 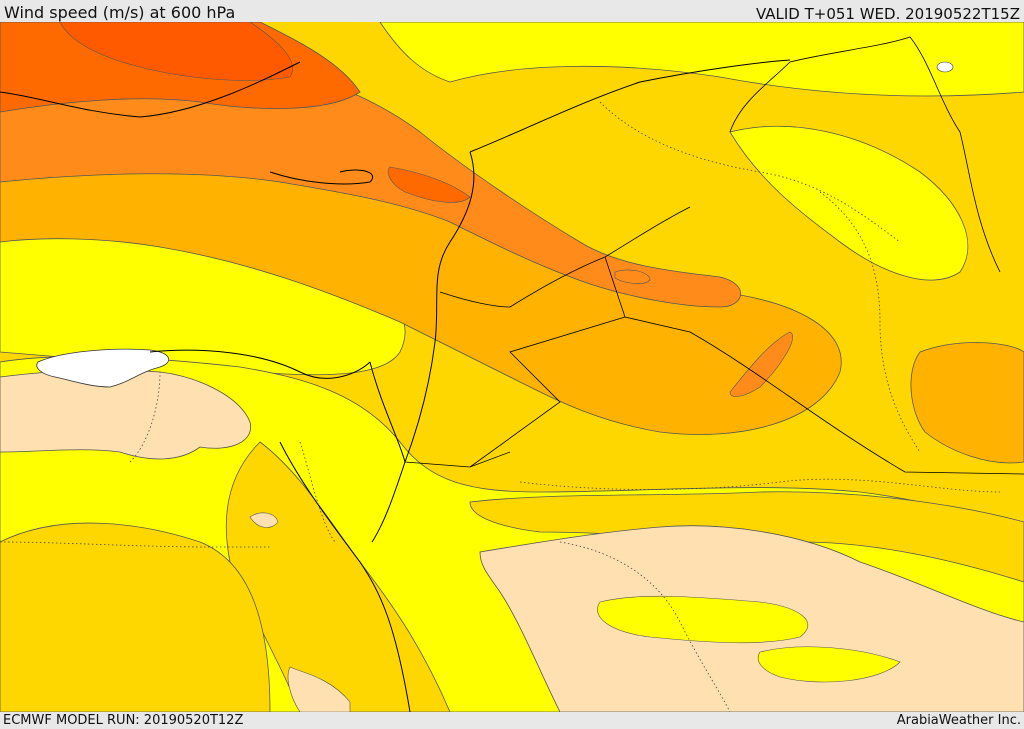 I want to click on band-strong-iraq-patch, so click(x=632, y=276).